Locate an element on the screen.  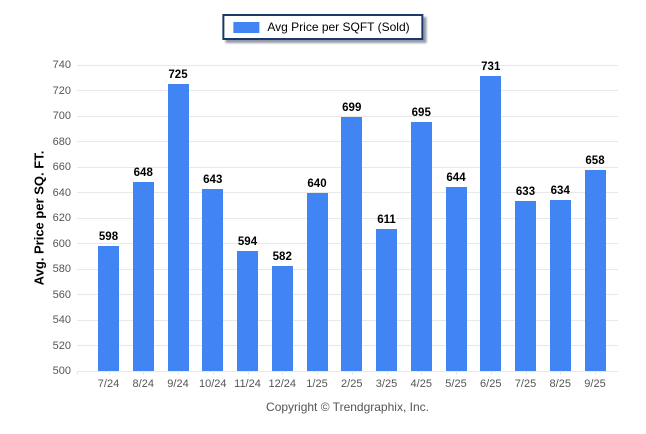
legend-swatch is located at coordinates (246, 27).